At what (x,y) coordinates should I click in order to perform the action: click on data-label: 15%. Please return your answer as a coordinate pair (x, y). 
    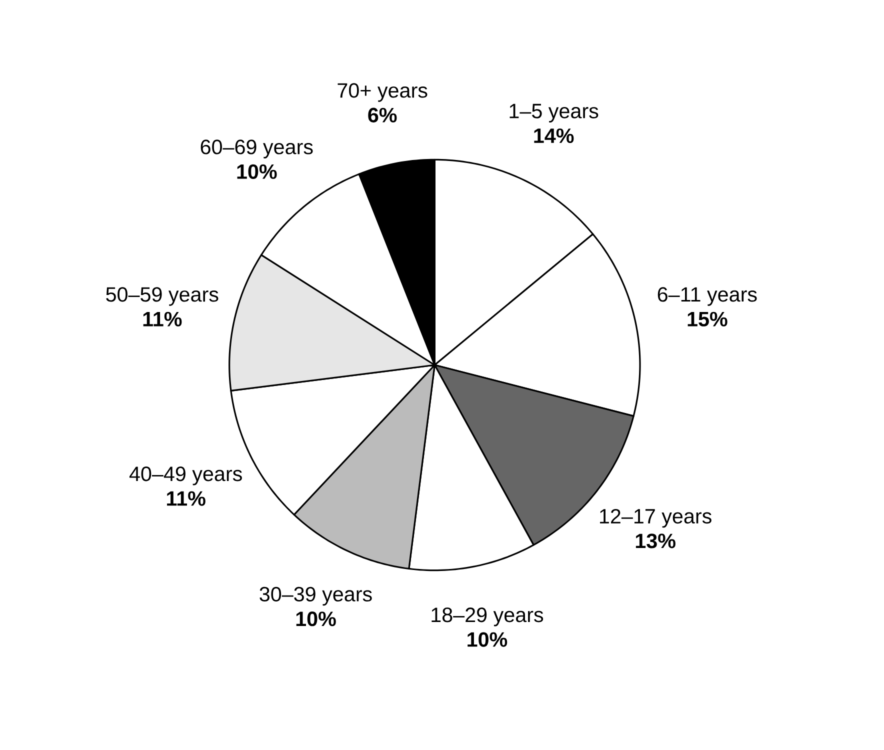
    Looking at the image, I should click on (708, 319).